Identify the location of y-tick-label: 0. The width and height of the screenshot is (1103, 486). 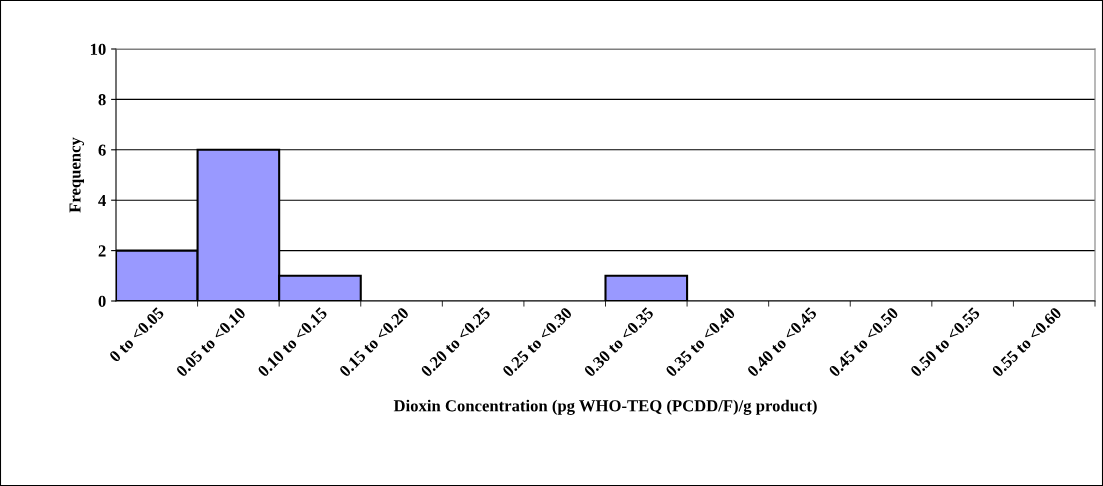
(102, 301).